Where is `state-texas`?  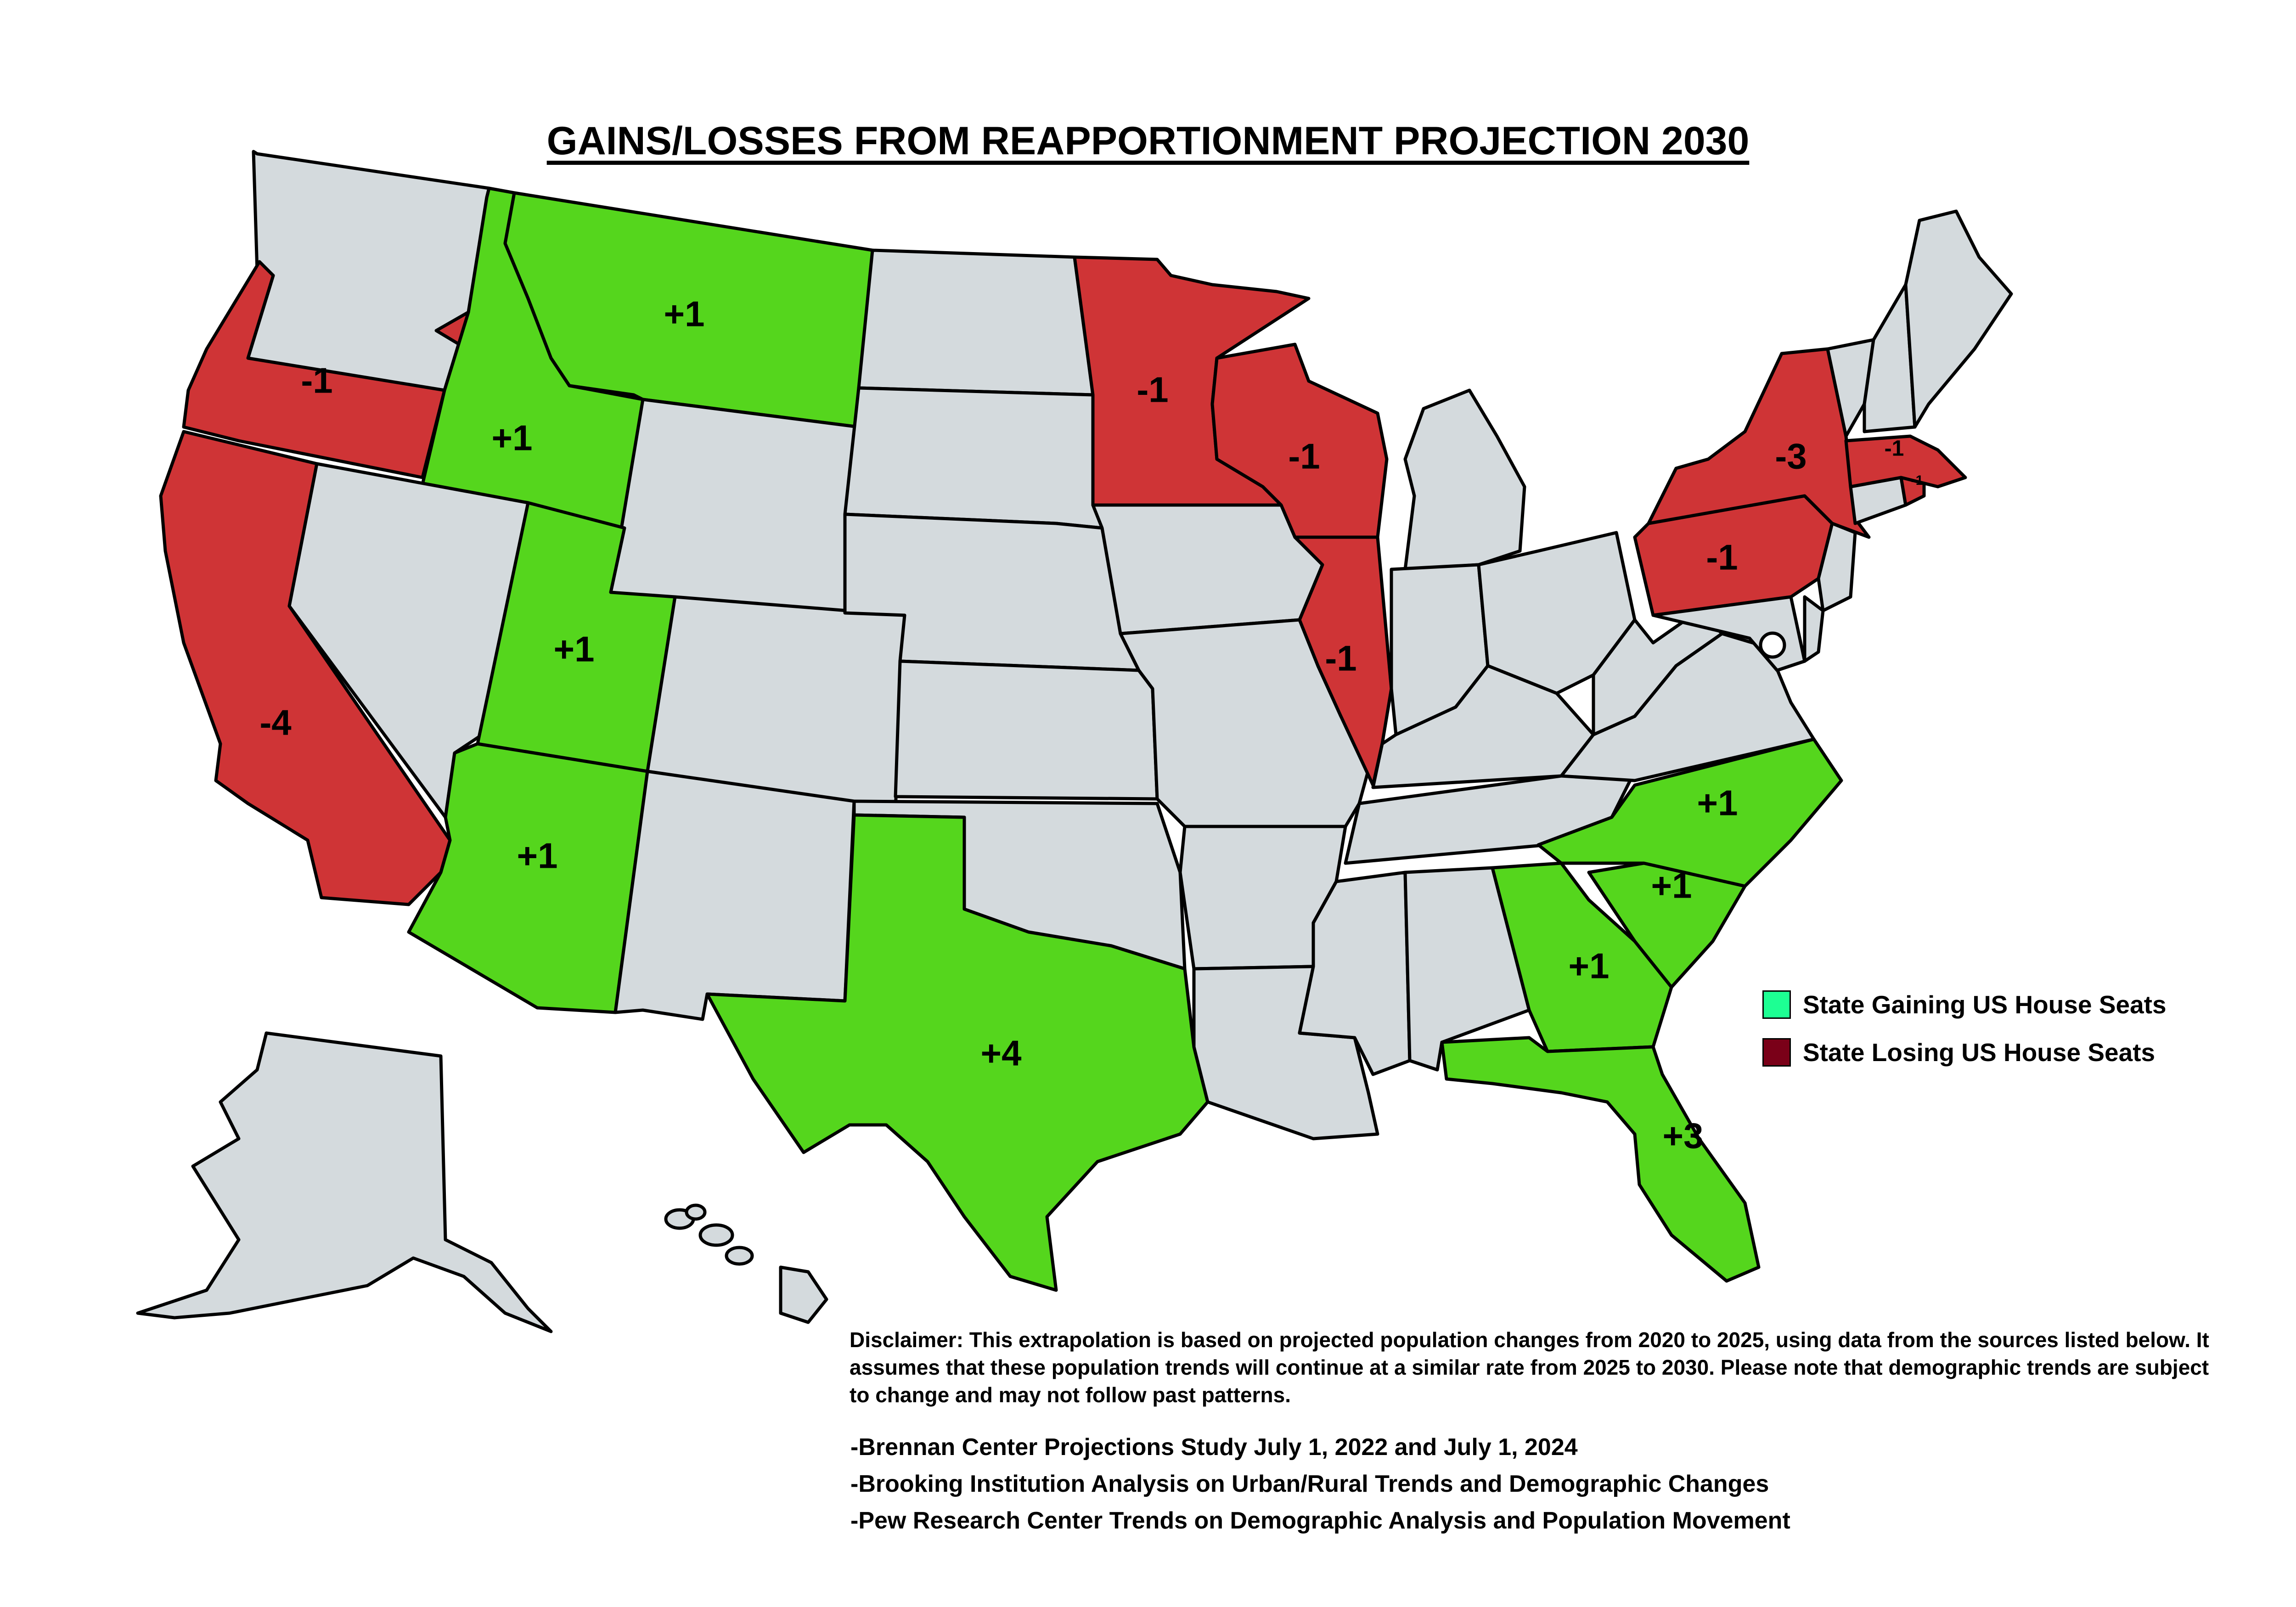
state-texas is located at coordinates (957, 1052).